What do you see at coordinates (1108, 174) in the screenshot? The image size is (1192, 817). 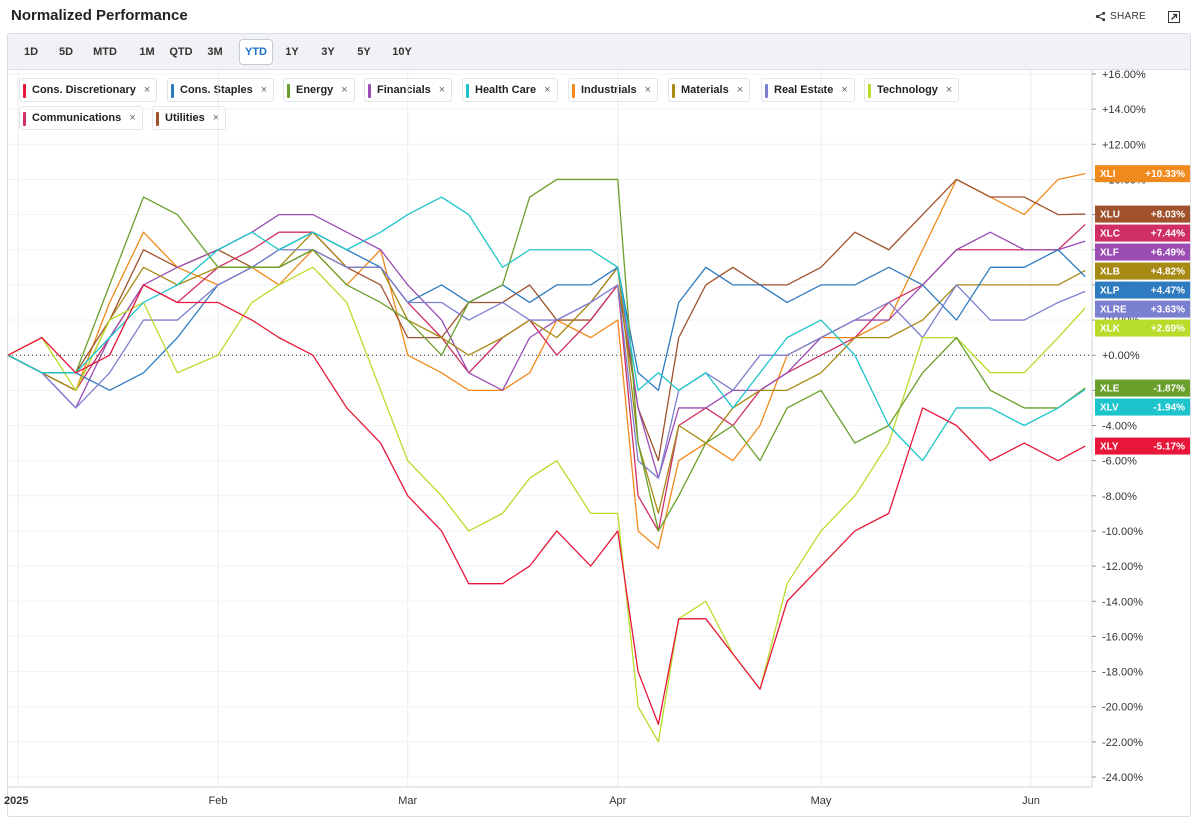 I see `end-value-ticker: XLI` at bounding box center [1108, 174].